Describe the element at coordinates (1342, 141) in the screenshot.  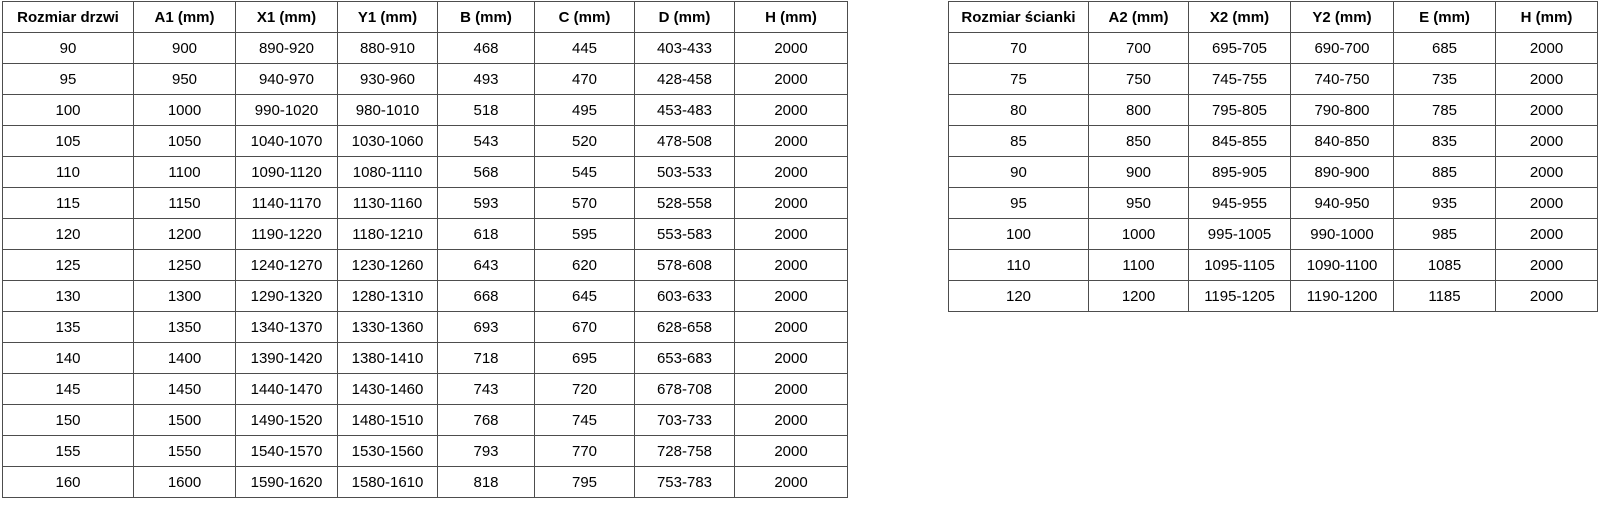
I see `table-cell: 840-850` at that location.